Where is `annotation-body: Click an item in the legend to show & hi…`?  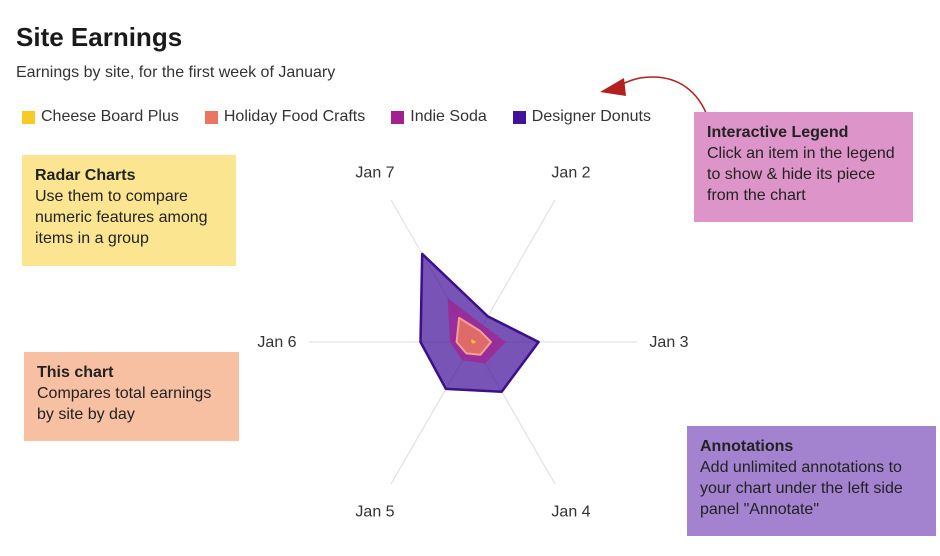 annotation-body: Click an item in the legend to show & hi… is located at coordinates (801, 174).